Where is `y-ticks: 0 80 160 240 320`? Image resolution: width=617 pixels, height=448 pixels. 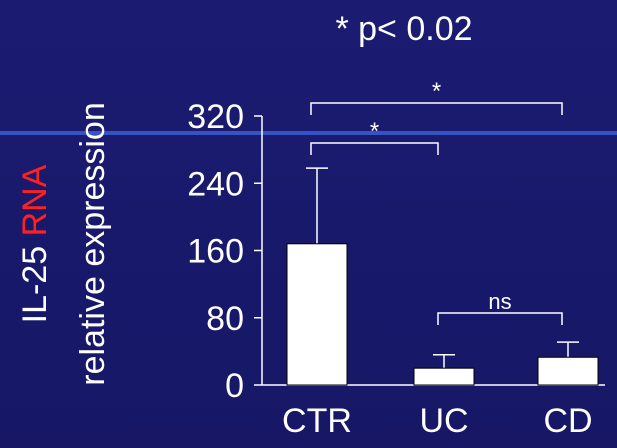 y-ticks: 0 80 160 240 320 is located at coordinates (224, 251).